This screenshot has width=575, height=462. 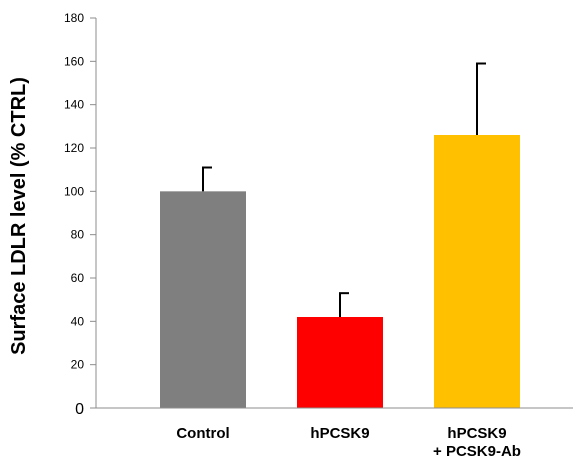 I want to click on y-tick-label: 140, so click(x=74, y=105).